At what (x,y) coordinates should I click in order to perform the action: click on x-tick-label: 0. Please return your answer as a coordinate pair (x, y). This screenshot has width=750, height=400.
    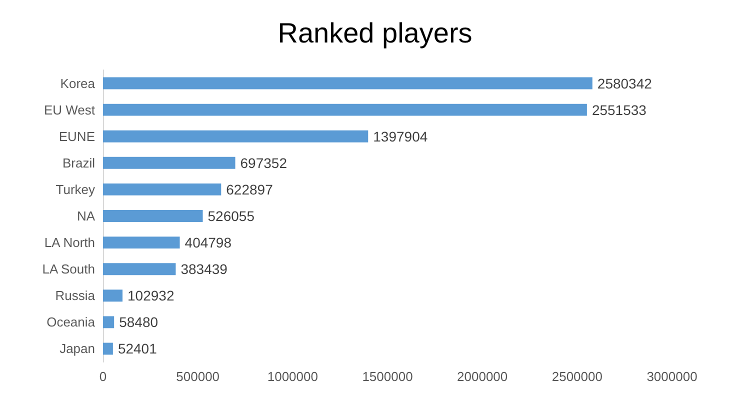
    Looking at the image, I should click on (103, 376).